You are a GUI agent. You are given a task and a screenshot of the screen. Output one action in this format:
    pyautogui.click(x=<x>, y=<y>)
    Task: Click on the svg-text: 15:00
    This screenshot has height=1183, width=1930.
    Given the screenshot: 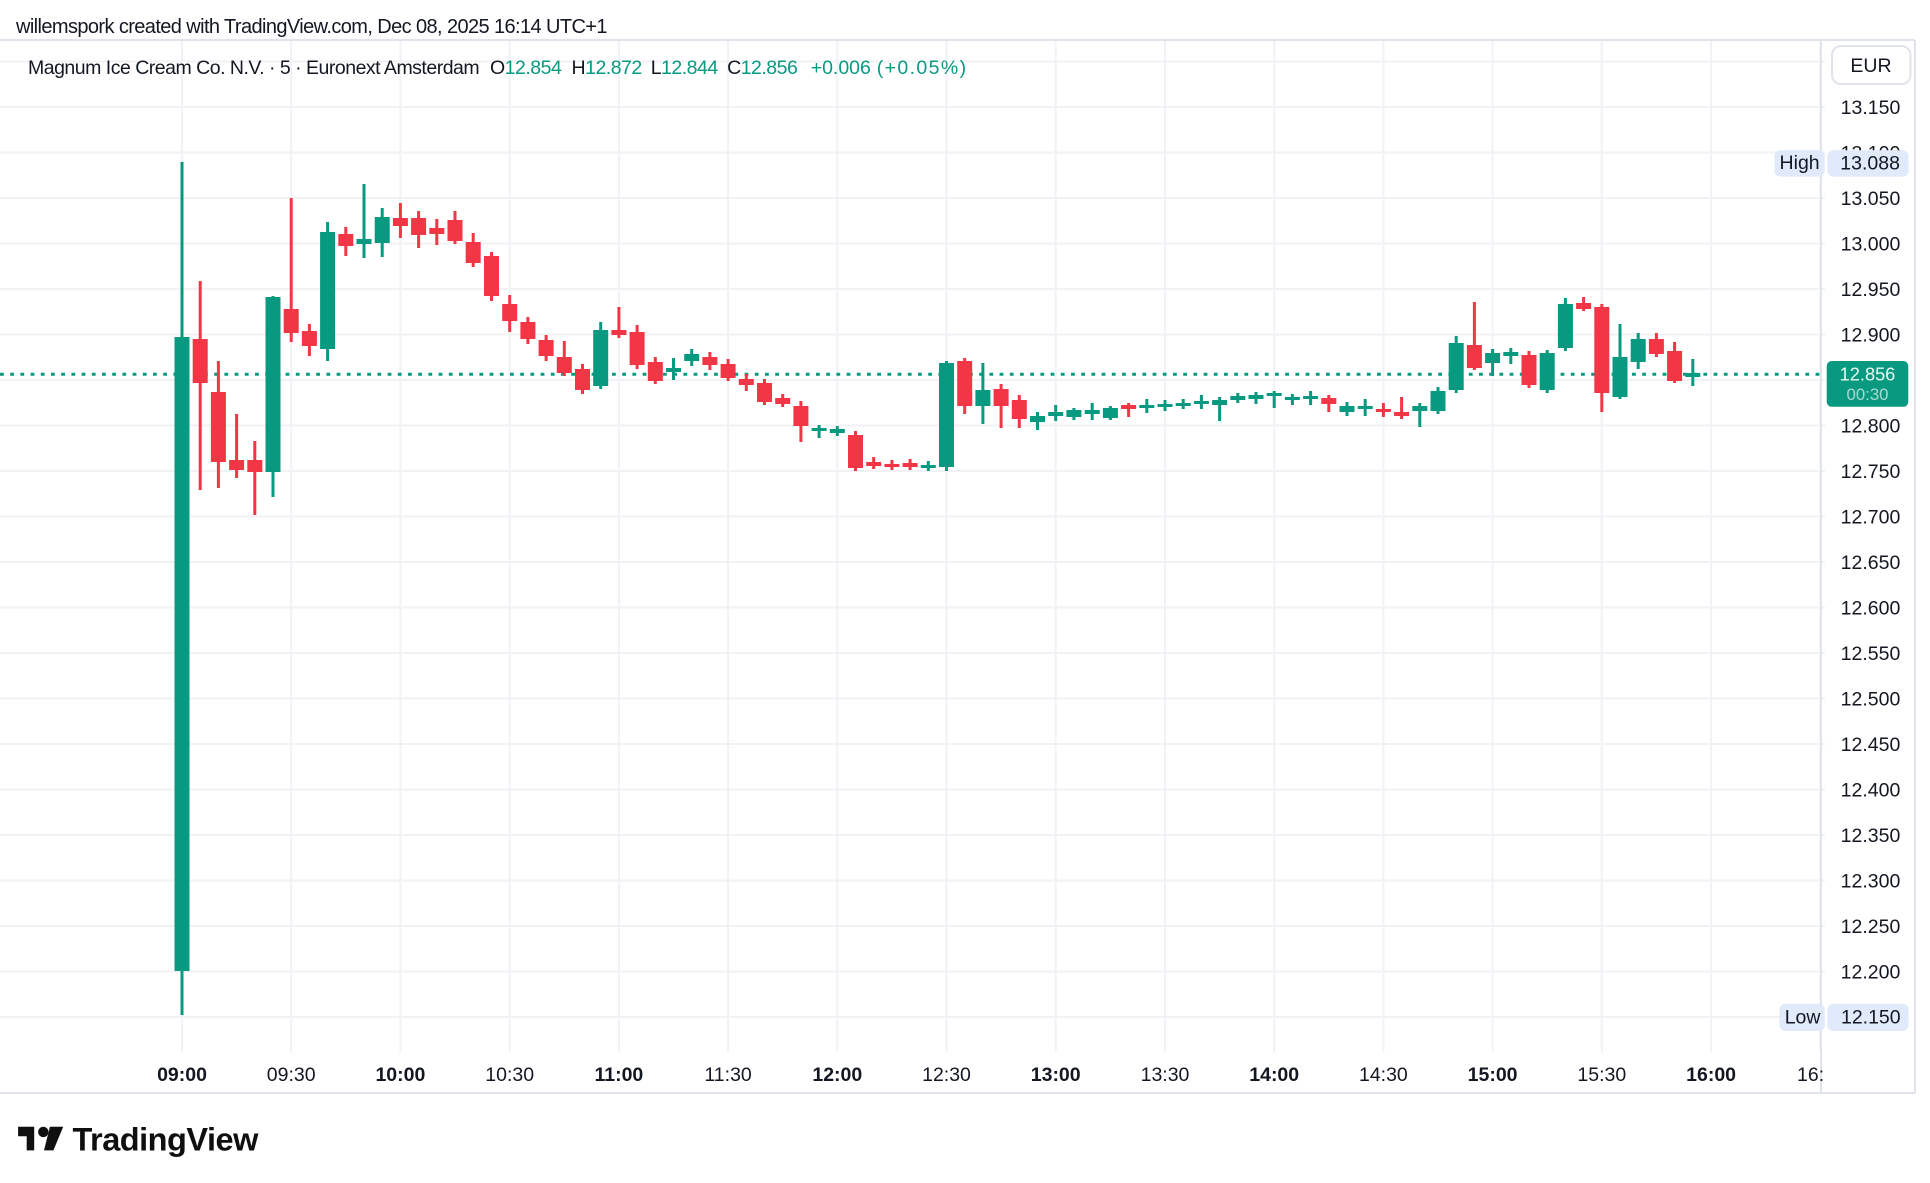 What is the action you would take?
    pyautogui.click(x=1493, y=1075)
    